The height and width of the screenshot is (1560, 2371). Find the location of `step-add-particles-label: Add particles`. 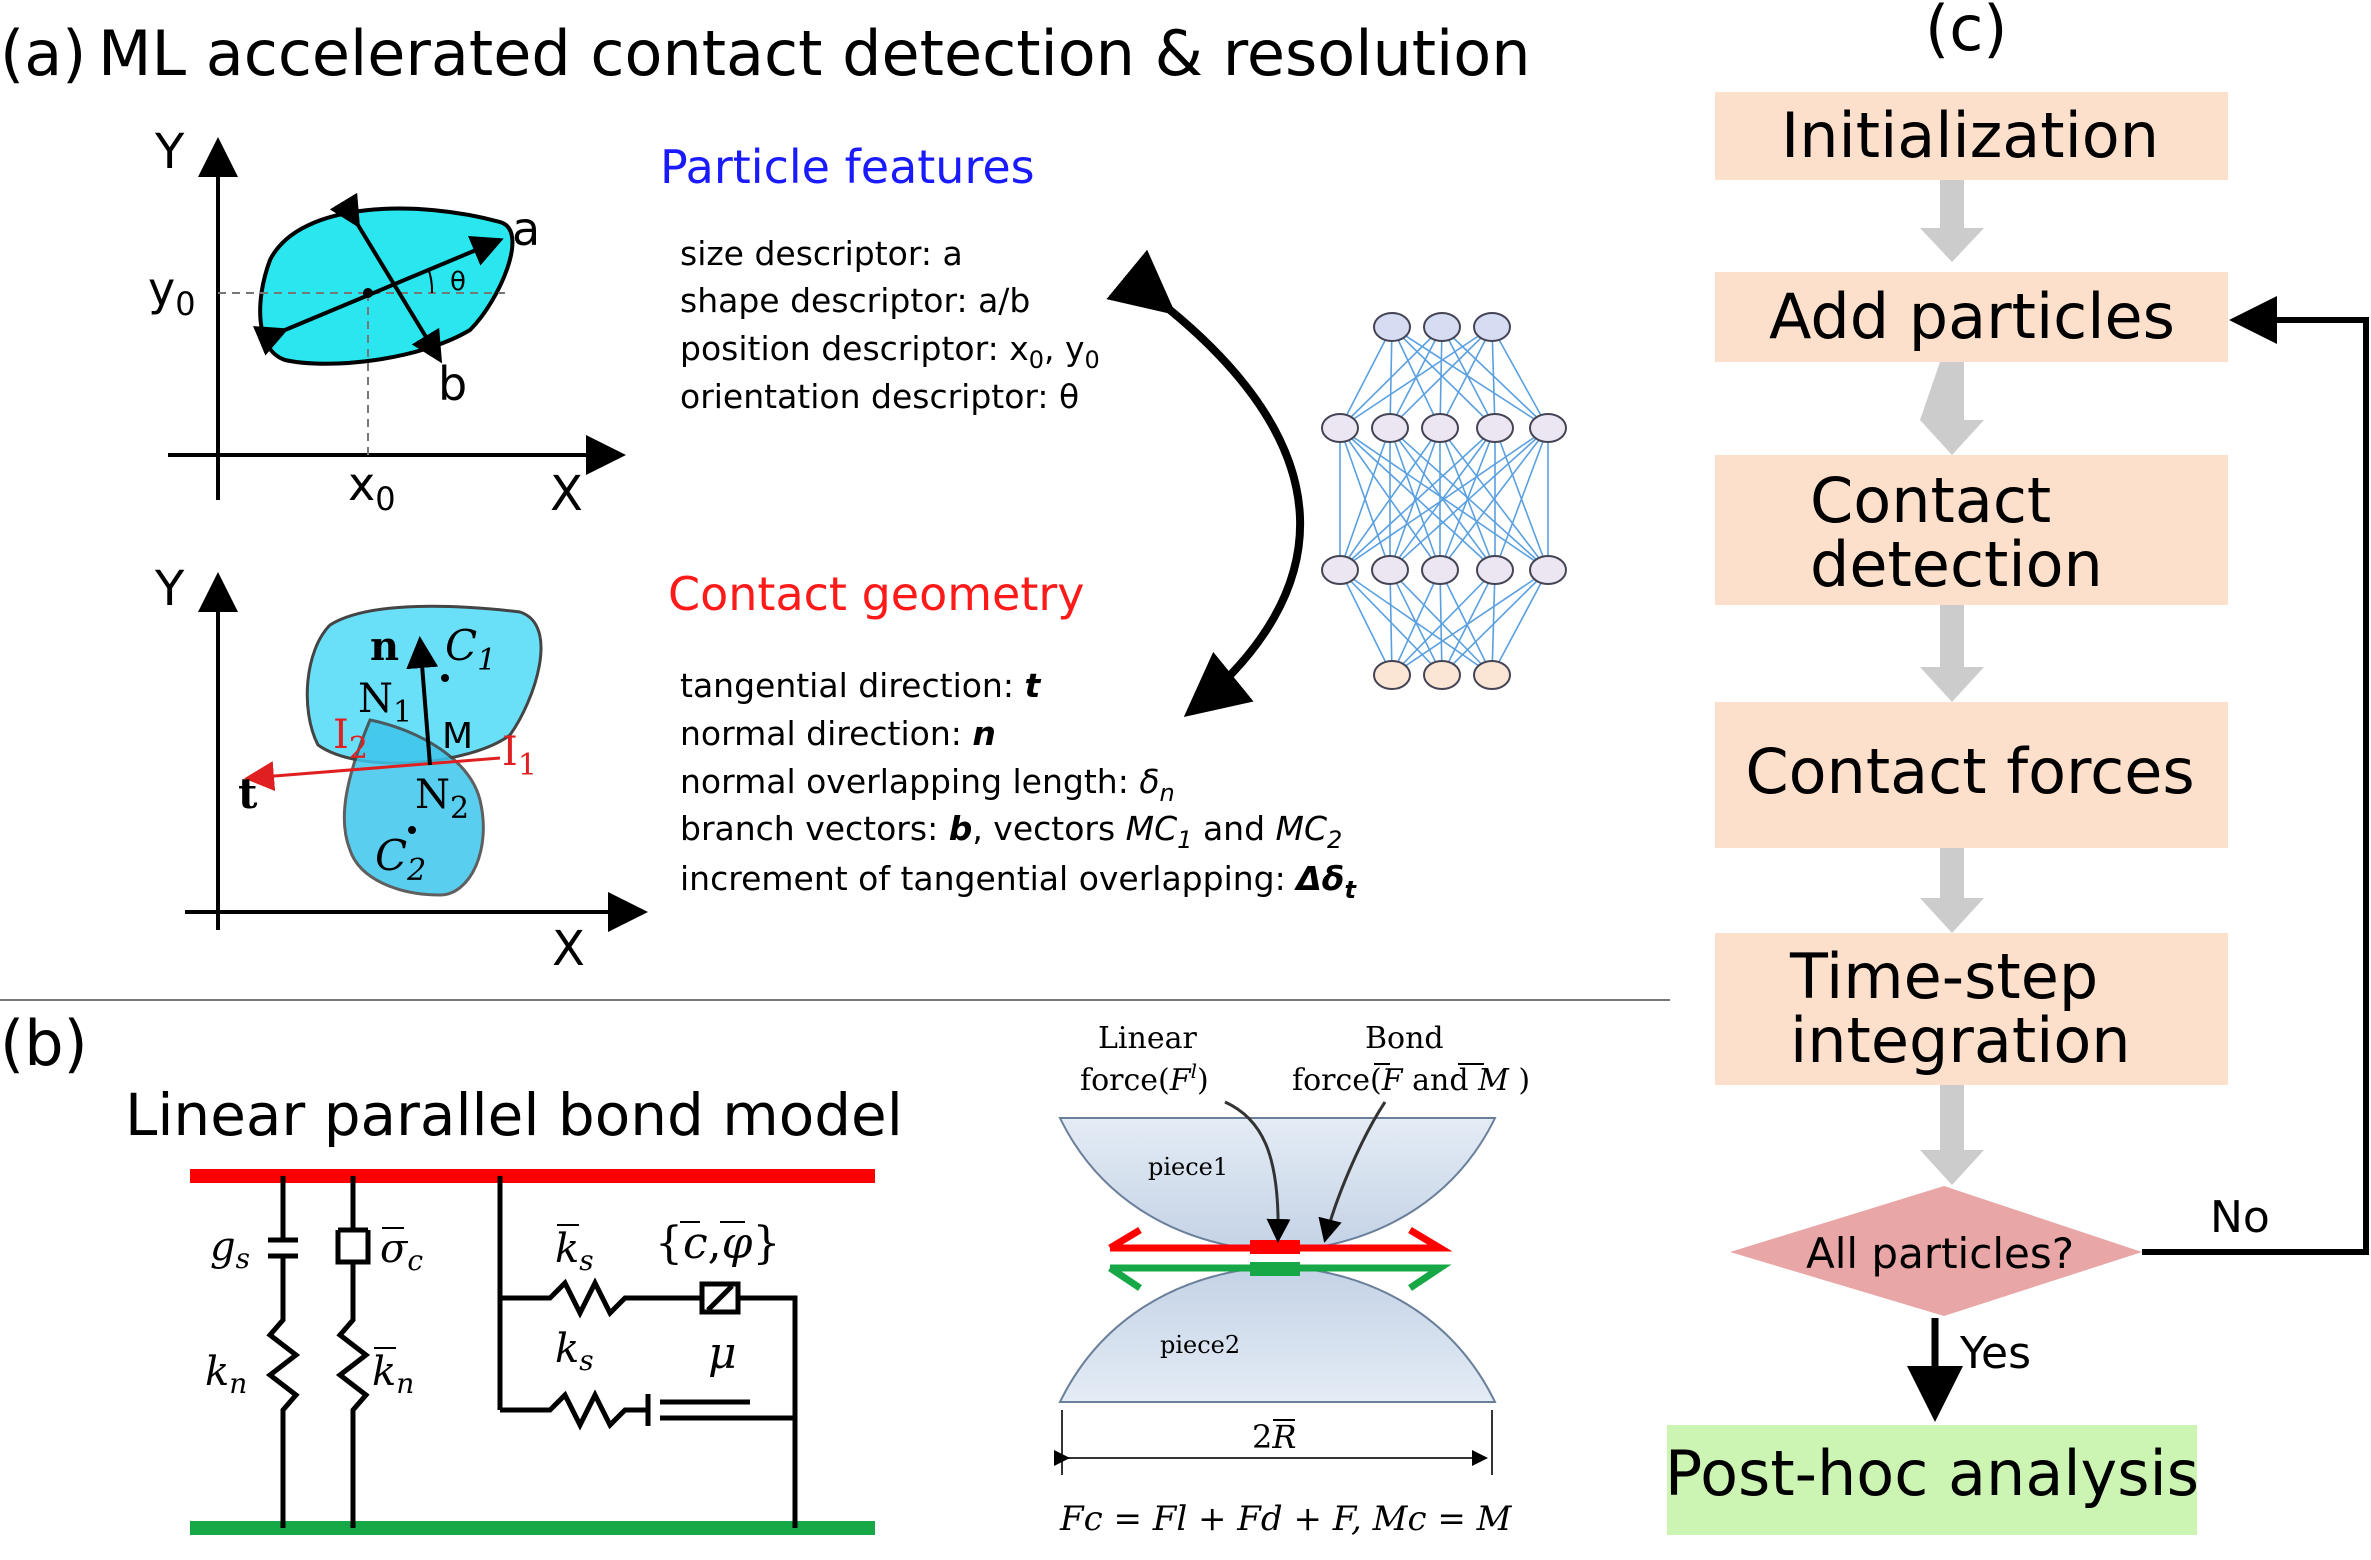

step-add-particles-label: Add particles is located at coordinates (1972, 316).